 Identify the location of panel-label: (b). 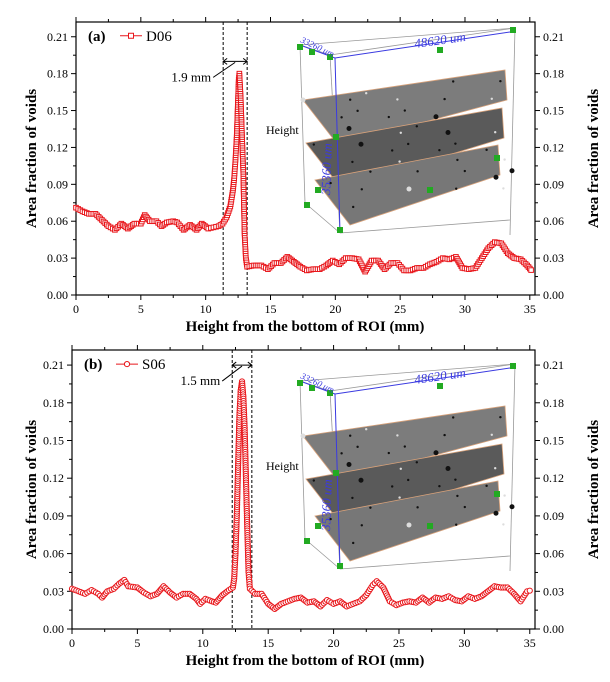
(93, 365).